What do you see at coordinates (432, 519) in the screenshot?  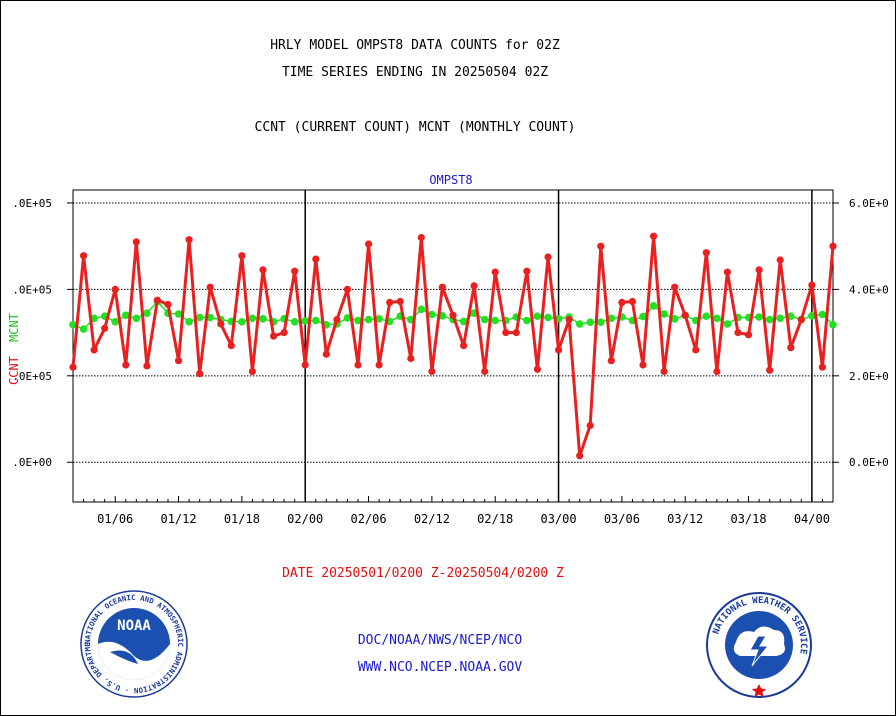 I see `x-tick-label: 02/12` at bounding box center [432, 519].